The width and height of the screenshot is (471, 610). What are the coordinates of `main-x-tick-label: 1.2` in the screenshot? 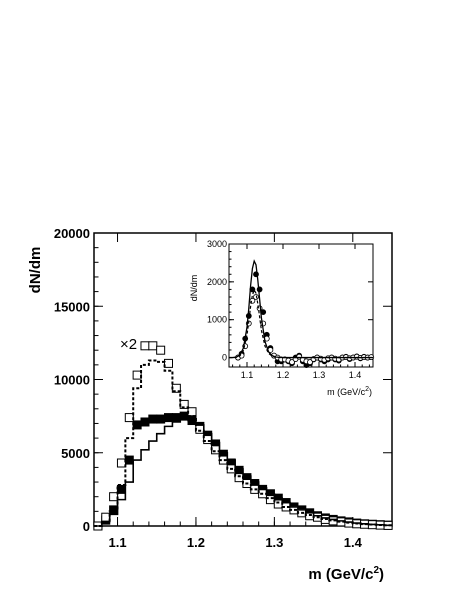 It's located at (196, 542).